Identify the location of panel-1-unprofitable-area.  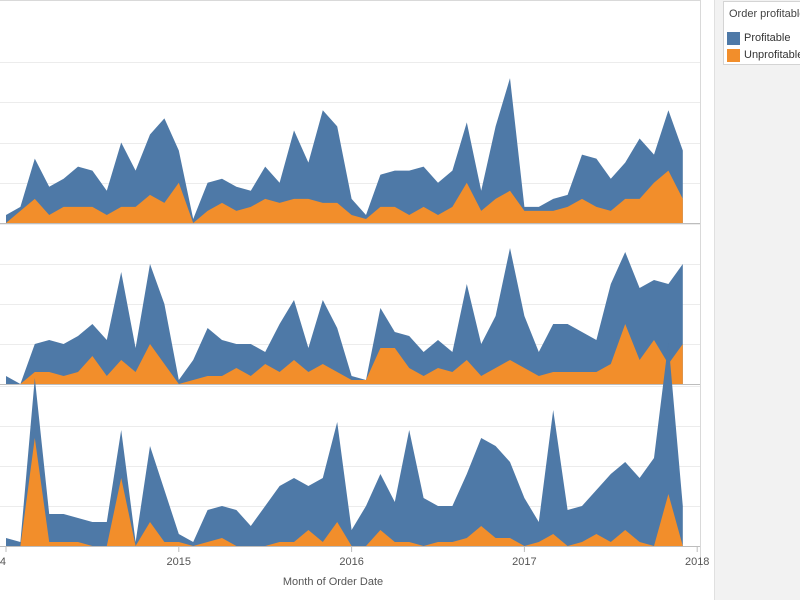
(344, 196).